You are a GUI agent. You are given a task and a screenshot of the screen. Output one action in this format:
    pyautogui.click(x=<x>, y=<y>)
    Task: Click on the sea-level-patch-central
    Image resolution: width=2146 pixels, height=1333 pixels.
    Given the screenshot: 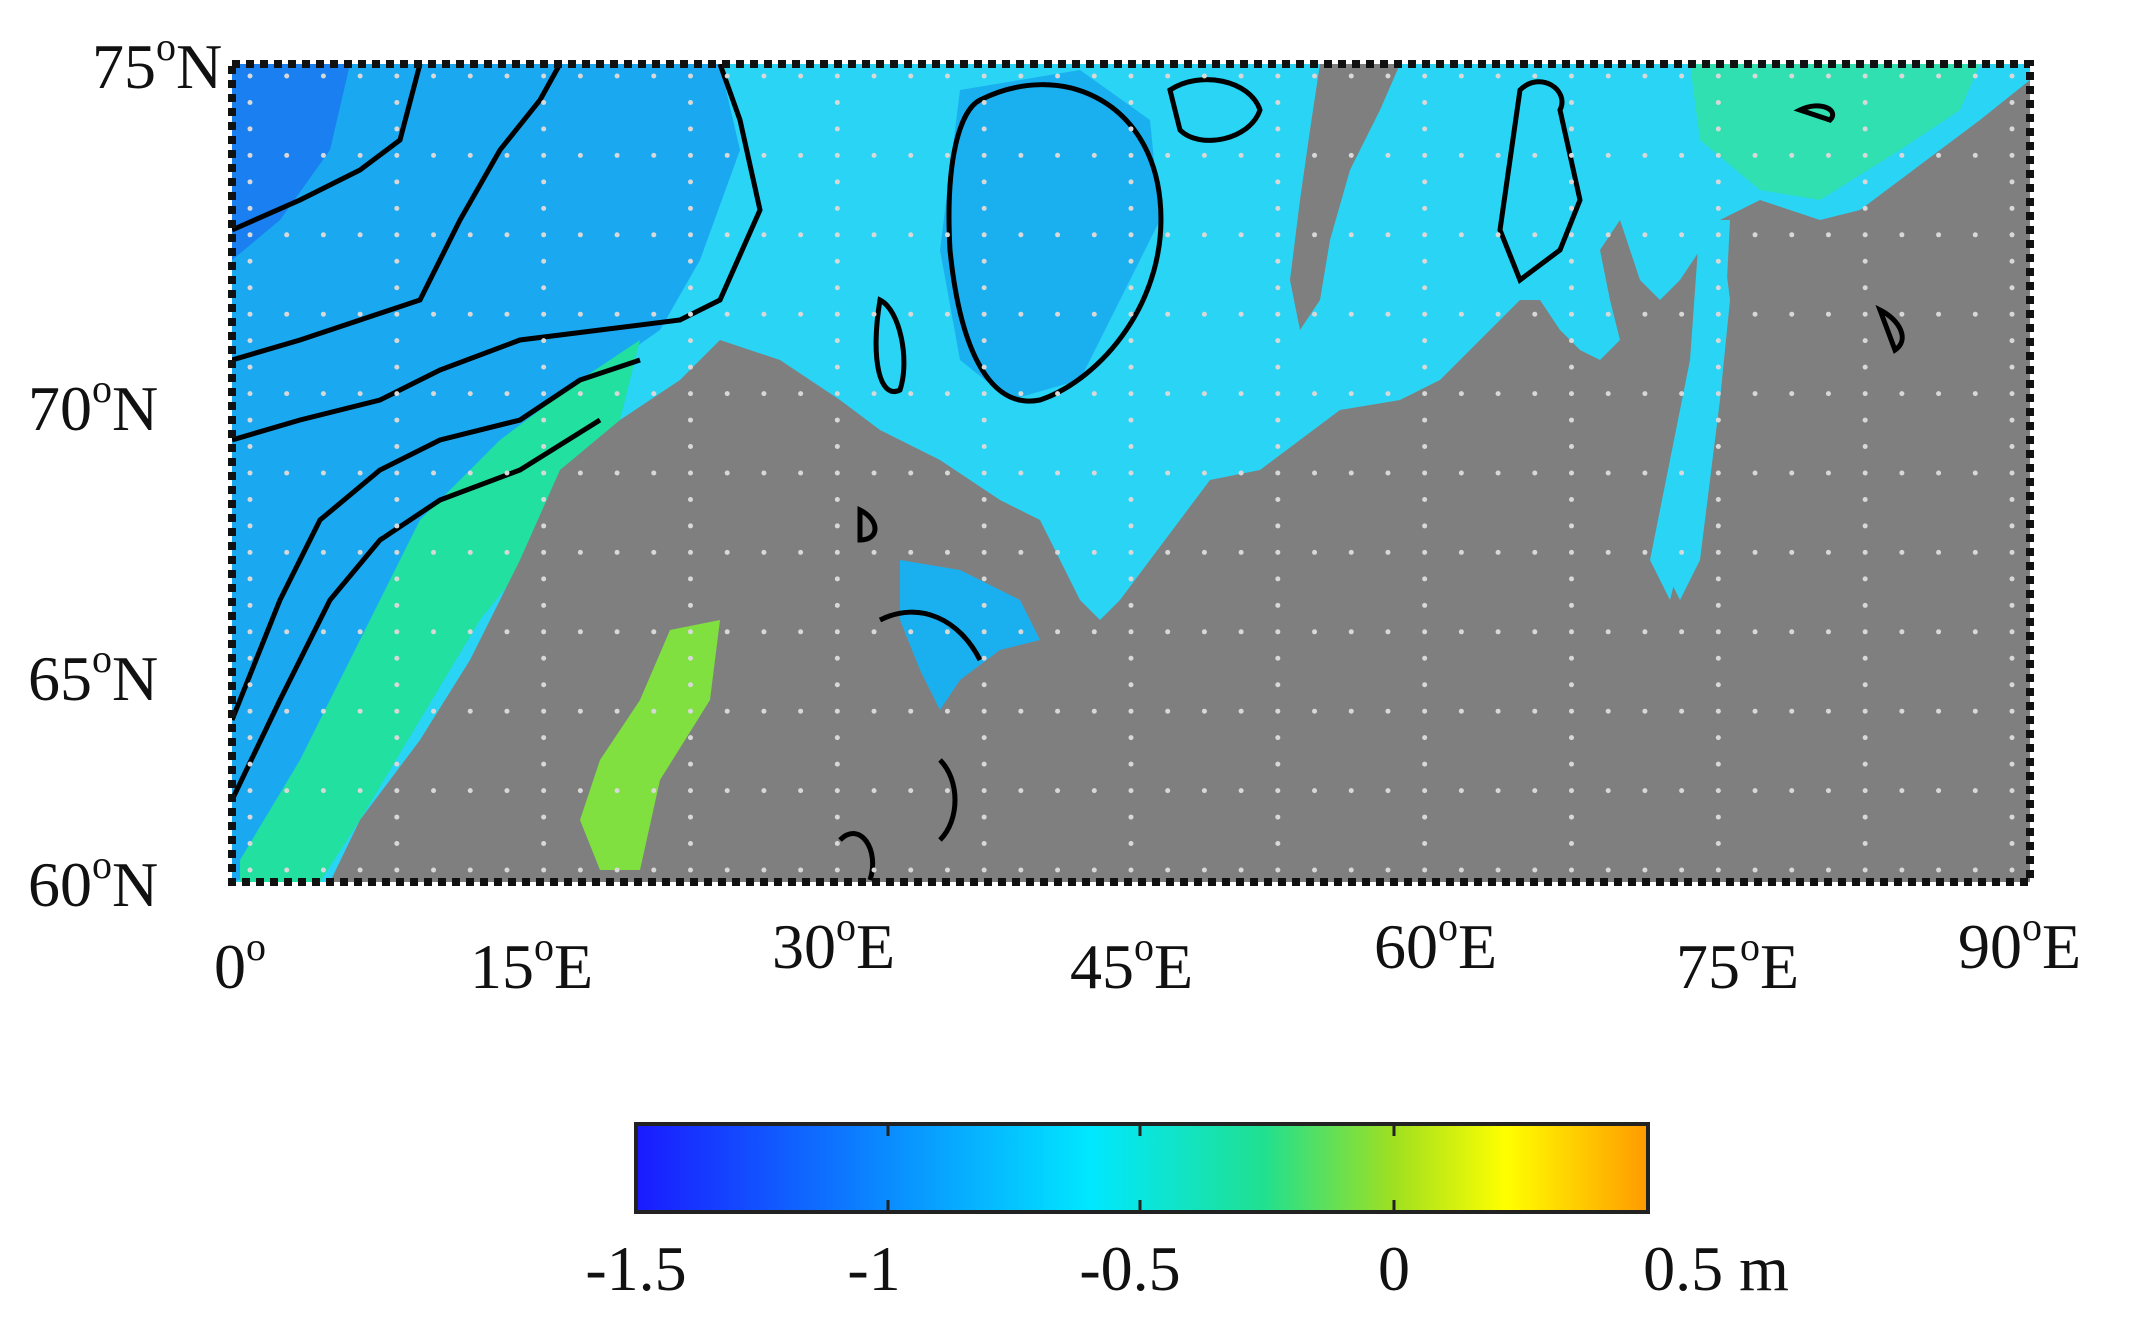 What is the action you would take?
    pyautogui.click(x=1050, y=235)
    